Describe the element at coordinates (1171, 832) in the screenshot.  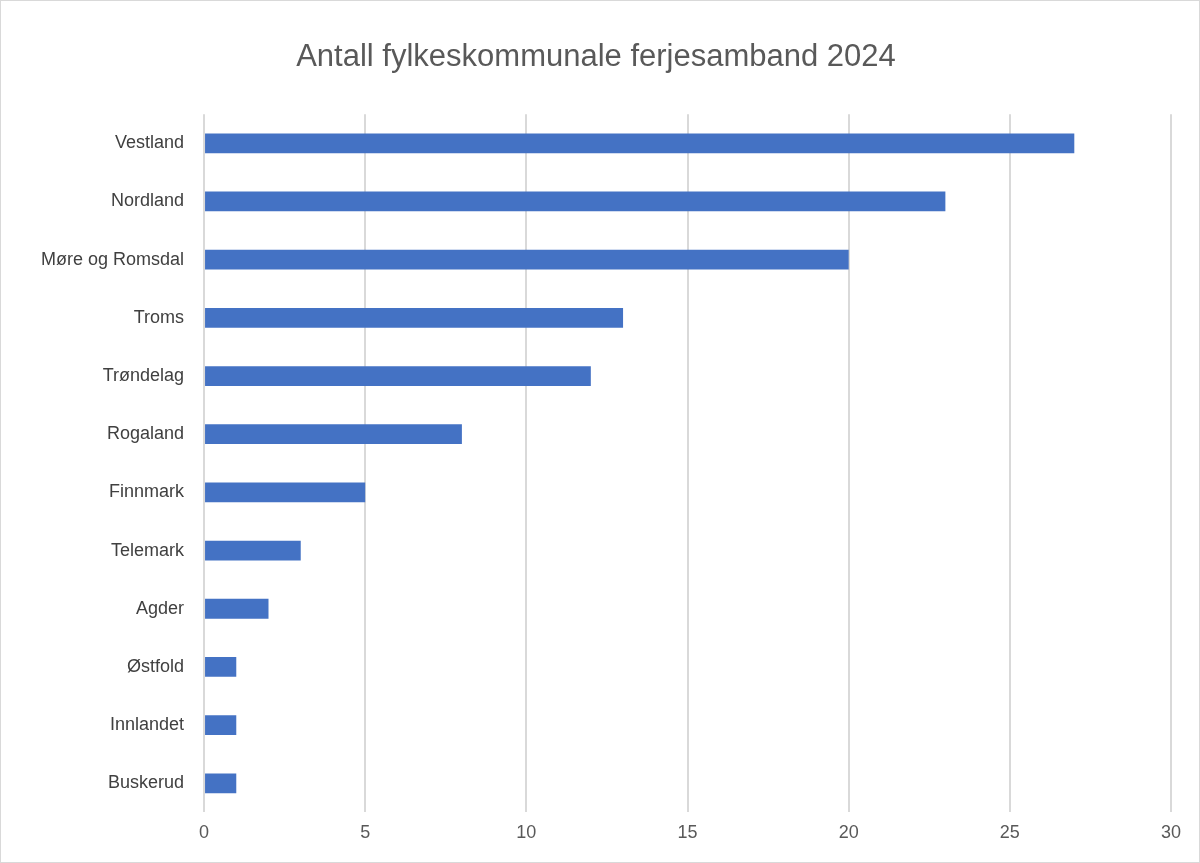
I see `x-tick-label: 30` at that location.